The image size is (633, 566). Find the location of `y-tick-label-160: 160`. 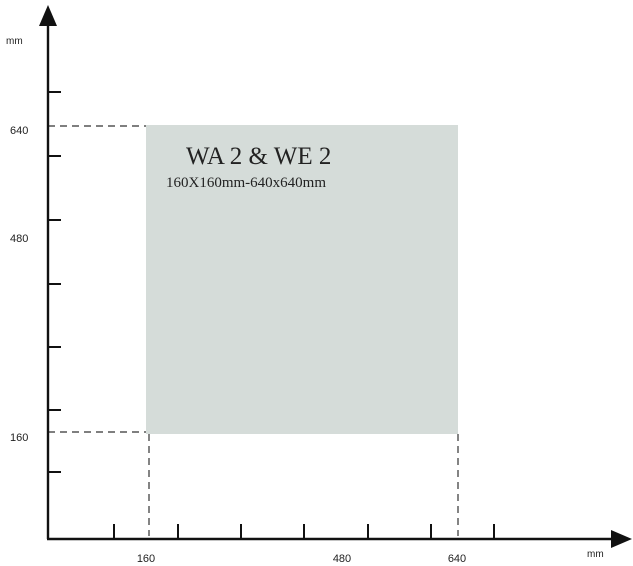

y-tick-label-160: 160 is located at coordinates (19, 438).